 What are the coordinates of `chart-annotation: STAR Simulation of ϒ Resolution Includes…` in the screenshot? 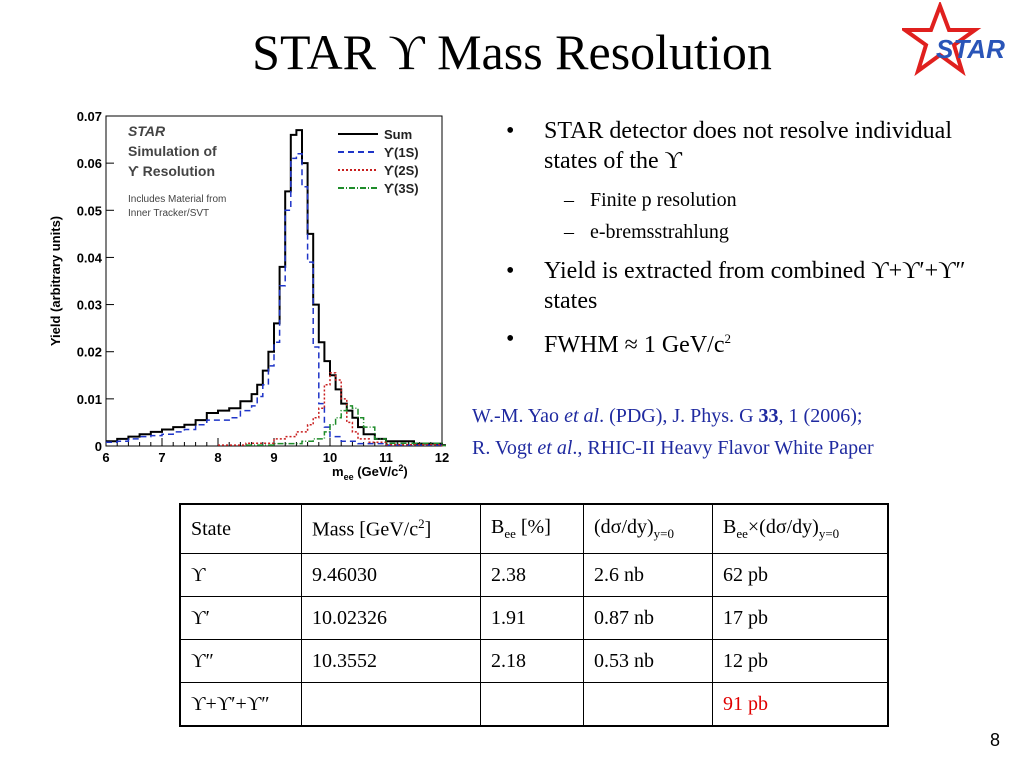 It's located at (177, 171).